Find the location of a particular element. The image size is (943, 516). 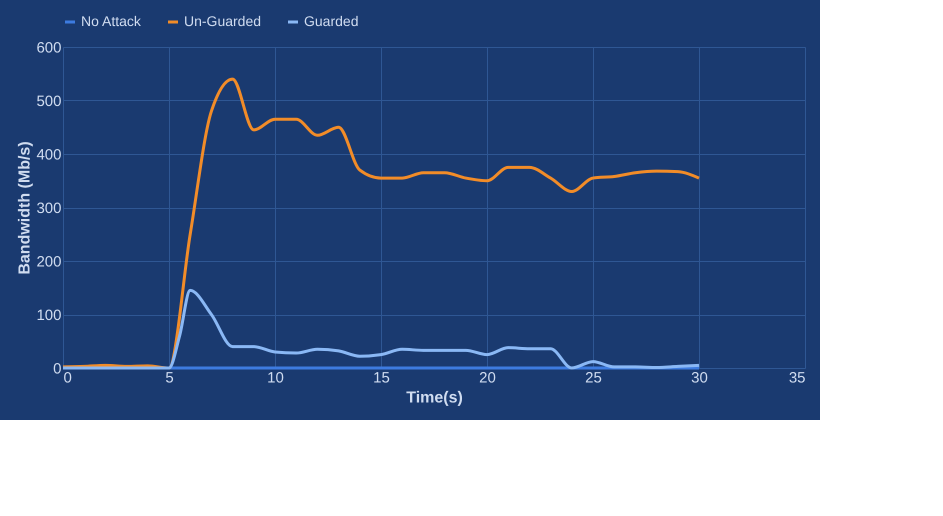

y-tick-label: 500 is located at coordinates (49, 101).